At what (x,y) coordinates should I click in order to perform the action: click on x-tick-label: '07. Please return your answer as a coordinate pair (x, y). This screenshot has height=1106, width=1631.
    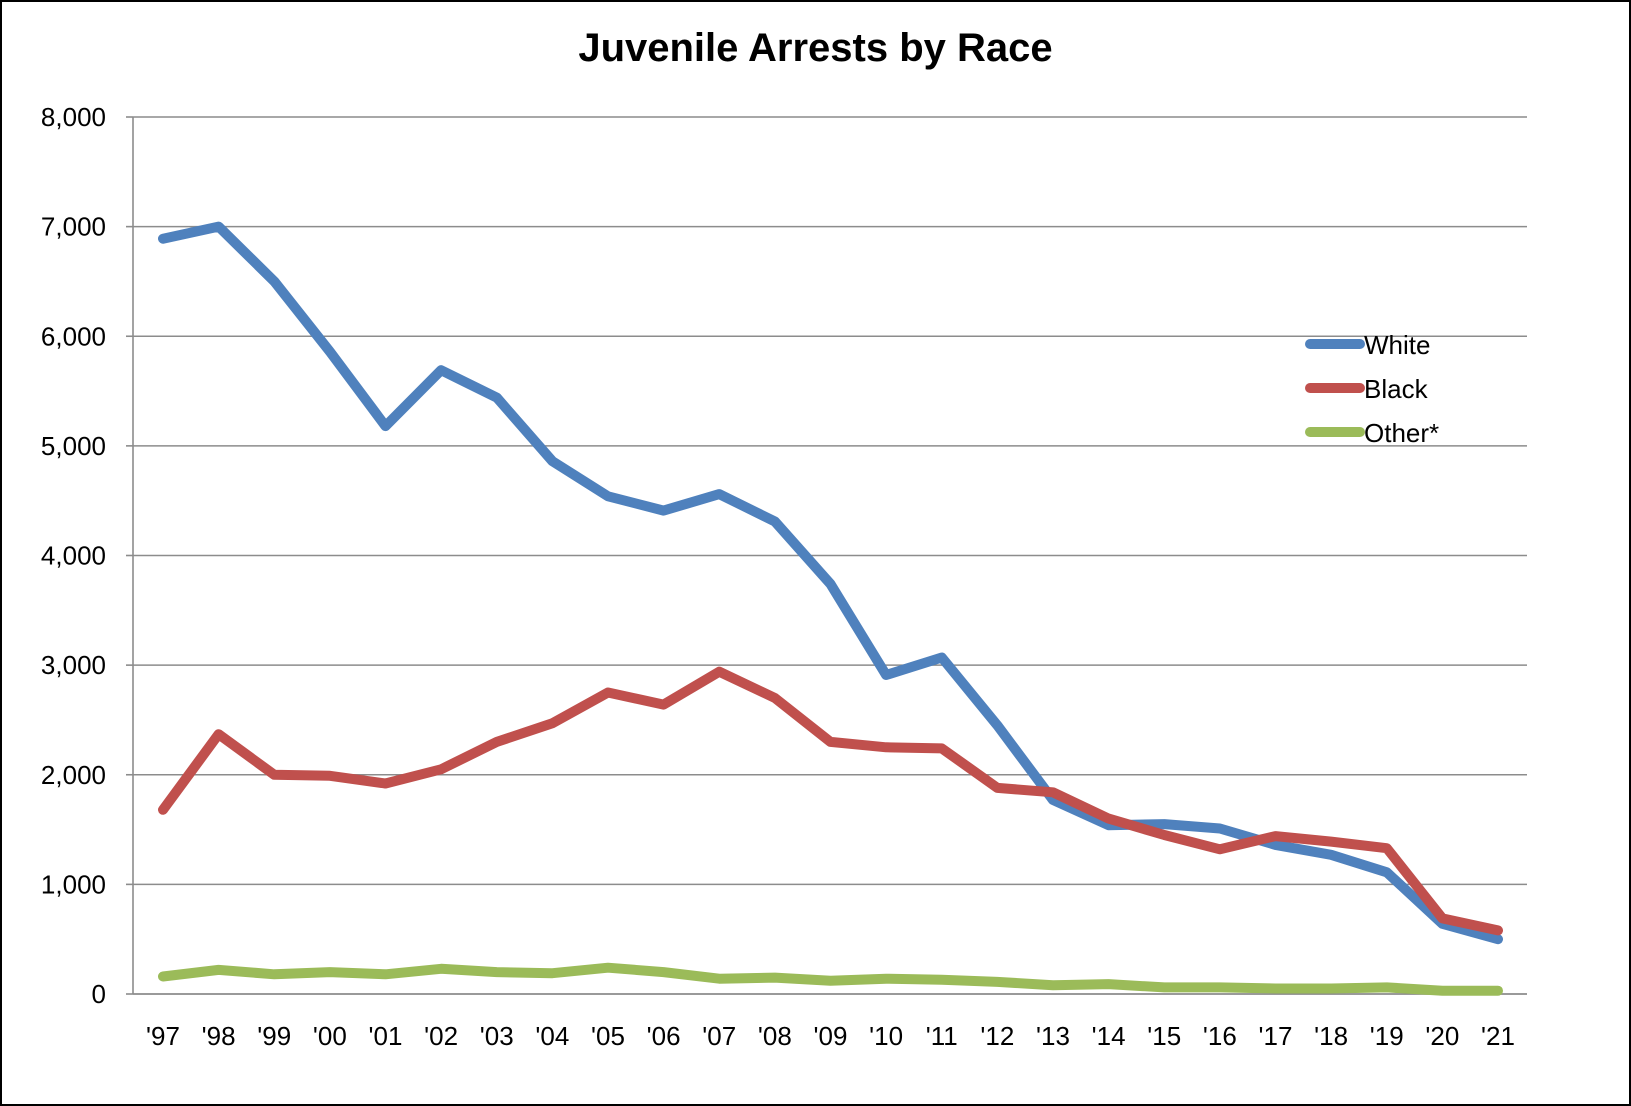
    Looking at the image, I should click on (719, 1036).